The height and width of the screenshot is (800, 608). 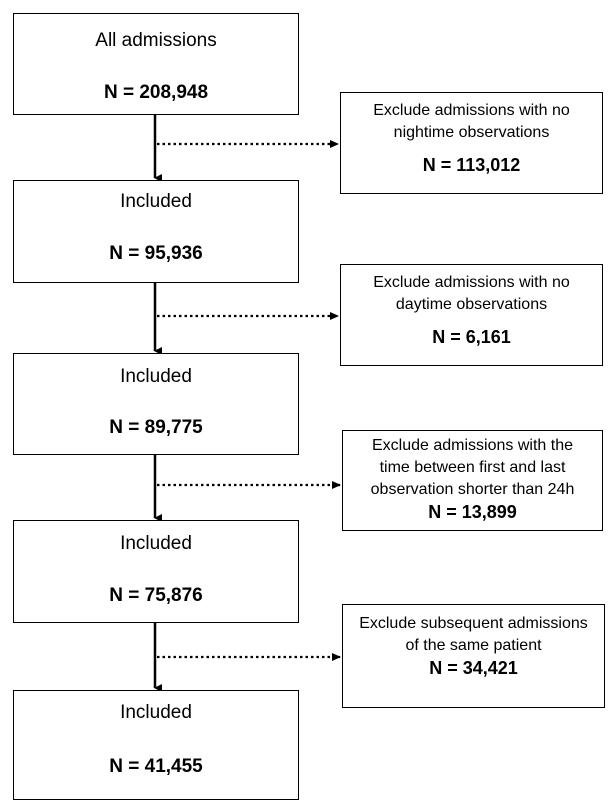 I want to click on box-count: N = 208,948, so click(x=156, y=92).